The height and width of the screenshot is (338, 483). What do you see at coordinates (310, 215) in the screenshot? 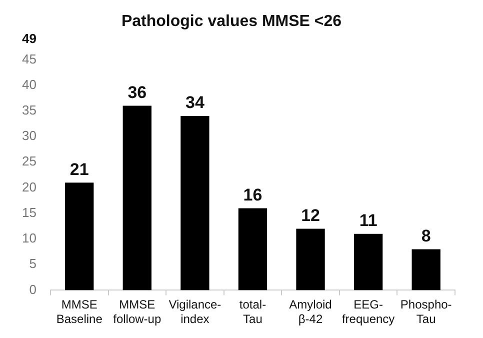
I see `data-label: 12` at bounding box center [310, 215].